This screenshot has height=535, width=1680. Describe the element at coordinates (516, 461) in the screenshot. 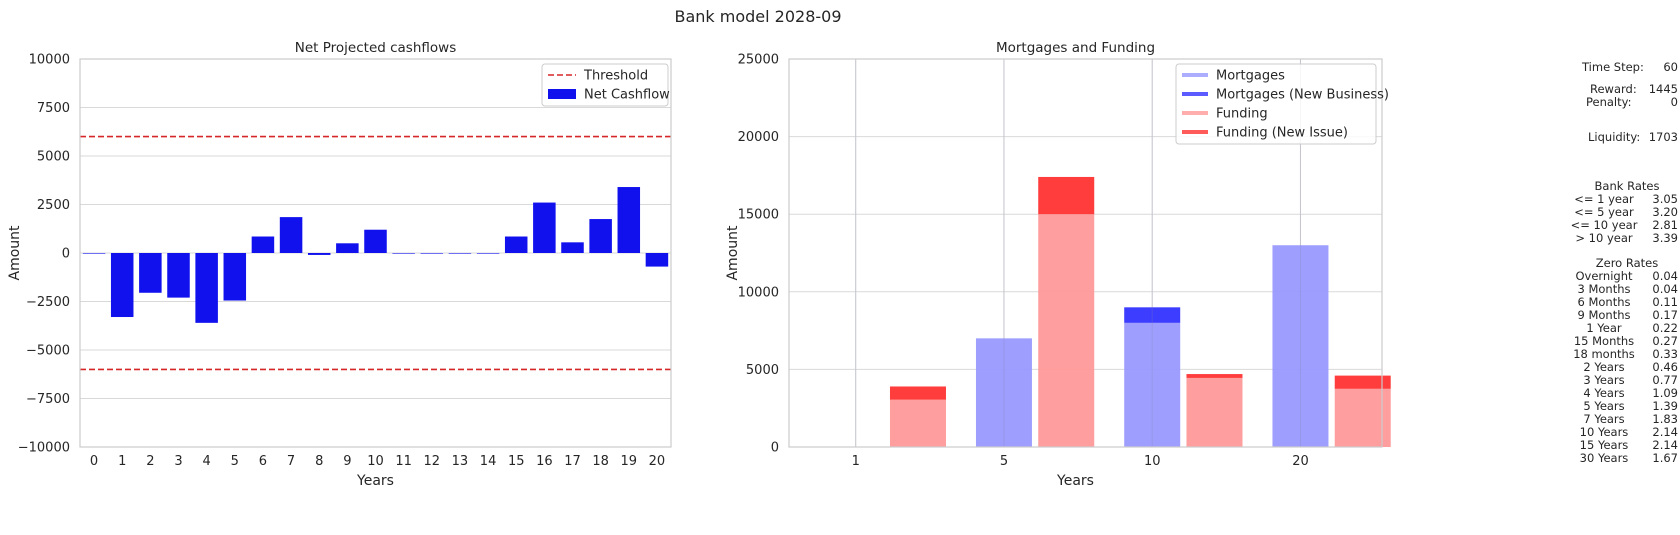

I see `x-tick-label: 15` at that location.